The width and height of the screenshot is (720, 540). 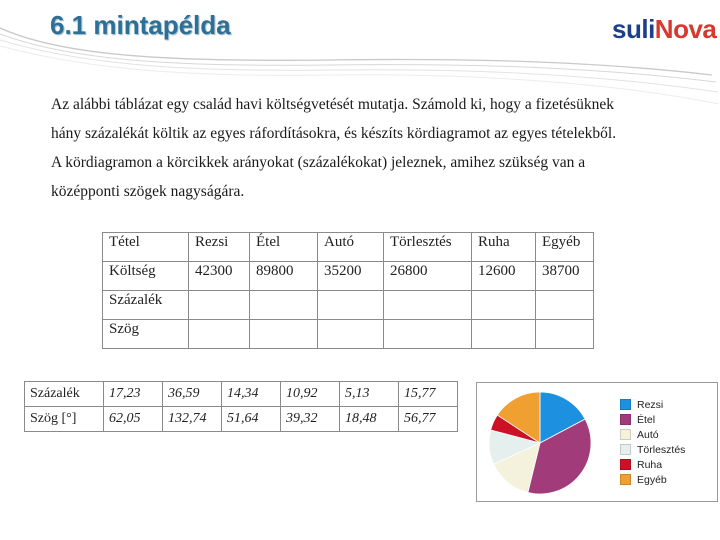 I want to click on legend-label: Törlesztés, so click(x=661, y=449).